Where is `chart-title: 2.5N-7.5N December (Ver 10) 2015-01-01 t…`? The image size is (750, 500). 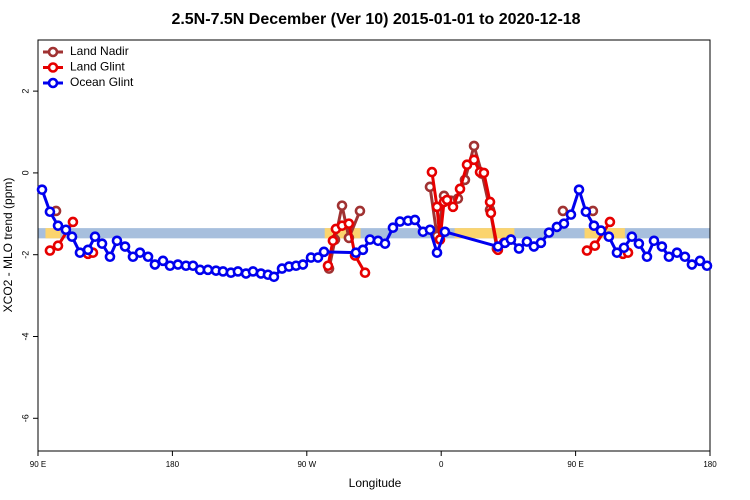
chart-title: 2.5N-7.5N December (Ver 10) 2015-01-01 t… is located at coordinates (375, 19).